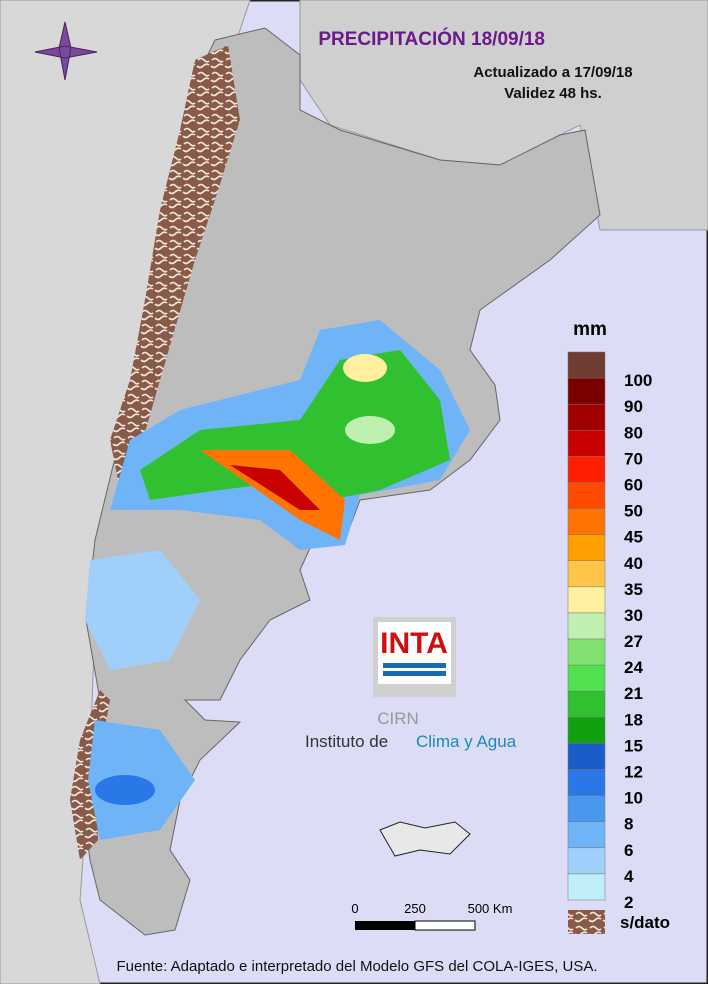 This screenshot has width=708, height=984. What do you see at coordinates (553, 93) in the screenshot?
I see `validity: Validez 48 hs.` at bounding box center [553, 93].